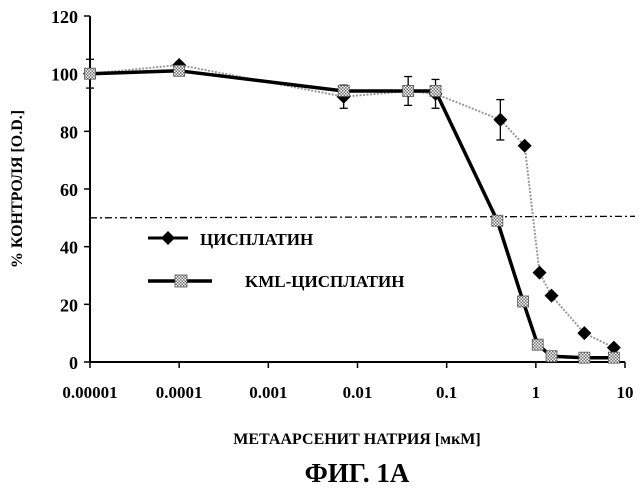 This screenshot has width=643, height=500. I want to click on legend: ЦИСПЛАТИН KML-ЦИСПЛАТИН, so click(276, 260).